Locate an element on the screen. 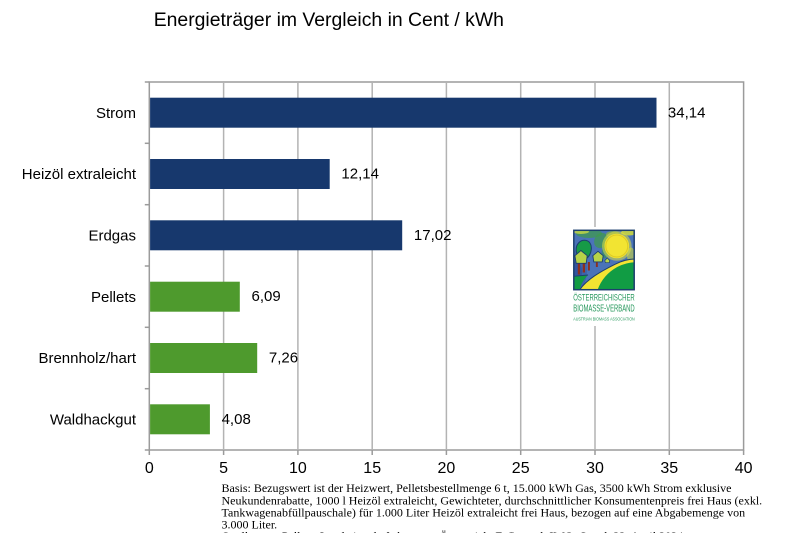 Image resolution: width=800 pixels, height=533 pixels. svg-text: Strom is located at coordinates (116, 113).